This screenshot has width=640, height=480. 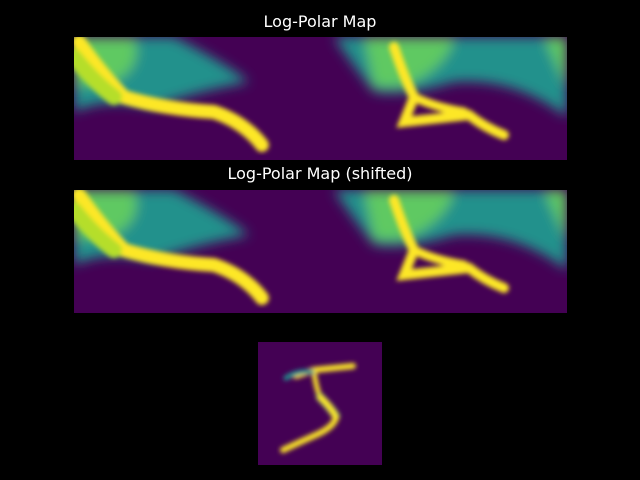 I want to click on digit-stroke, so click(x=318, y=408).